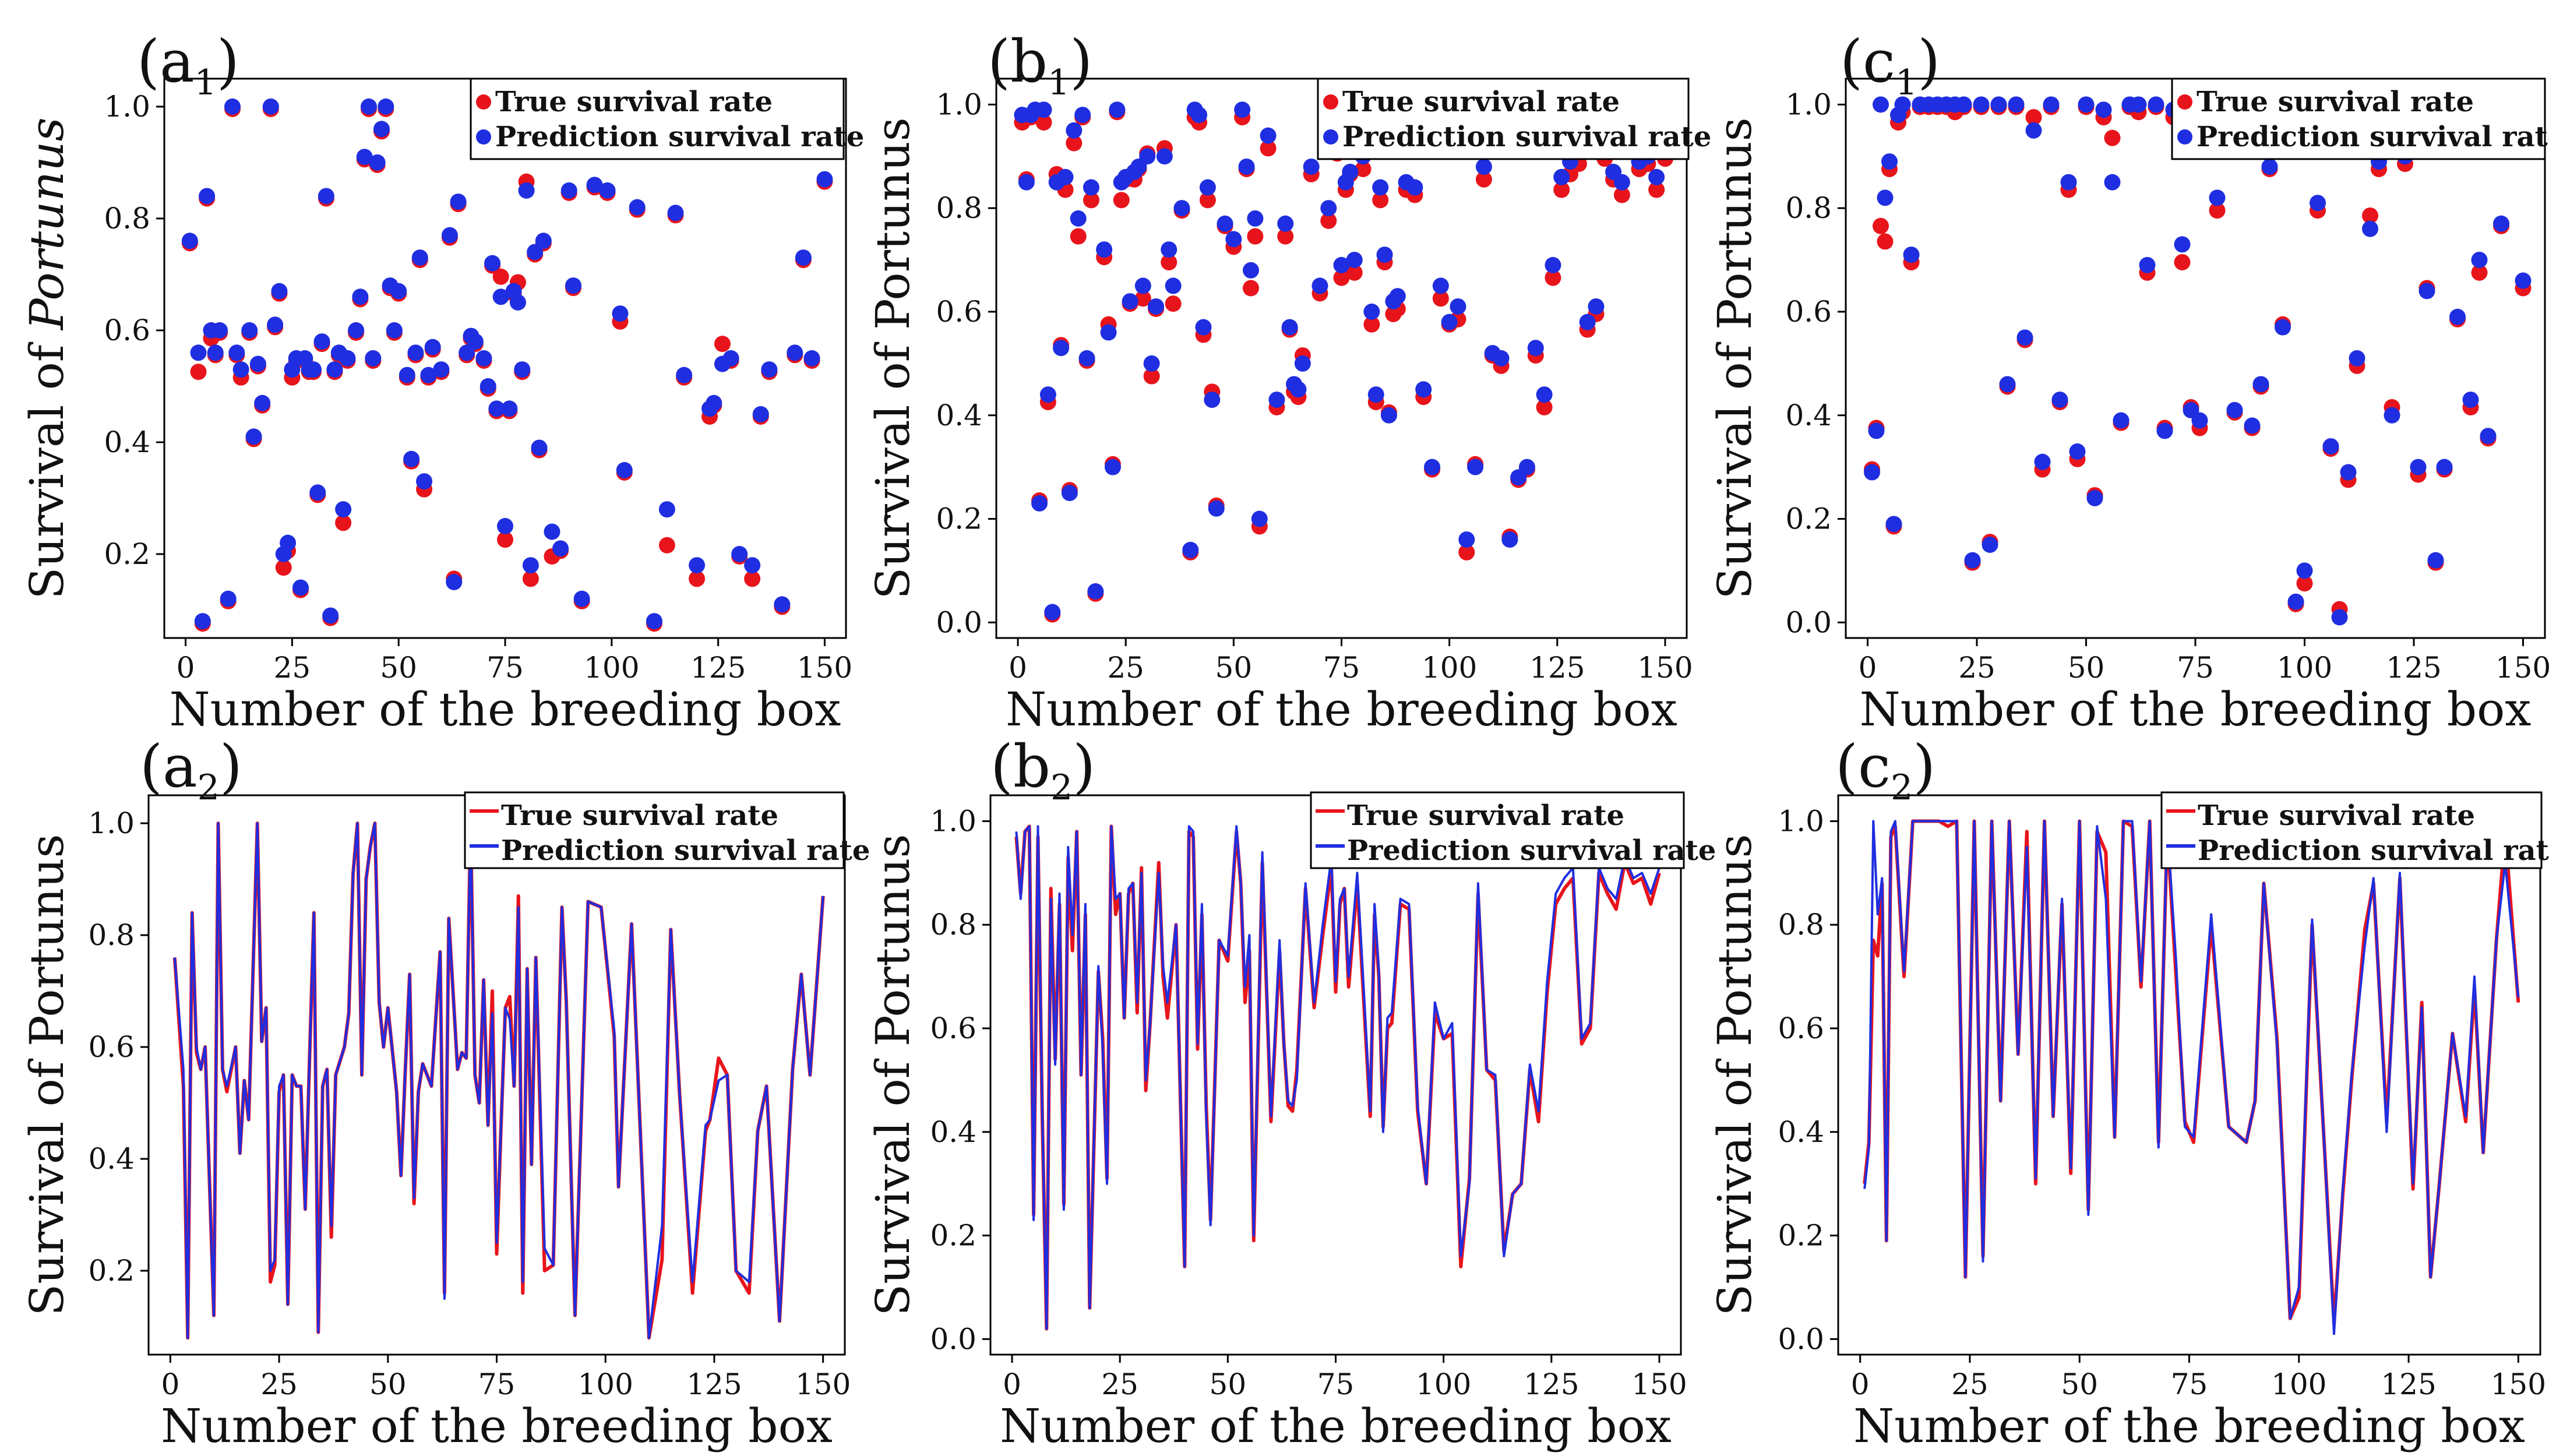 The image size is (2549, 1456). Describe the element at coordinates (959, 622) in the screenshot. I see `y-tick-label: 0.0` at that location.